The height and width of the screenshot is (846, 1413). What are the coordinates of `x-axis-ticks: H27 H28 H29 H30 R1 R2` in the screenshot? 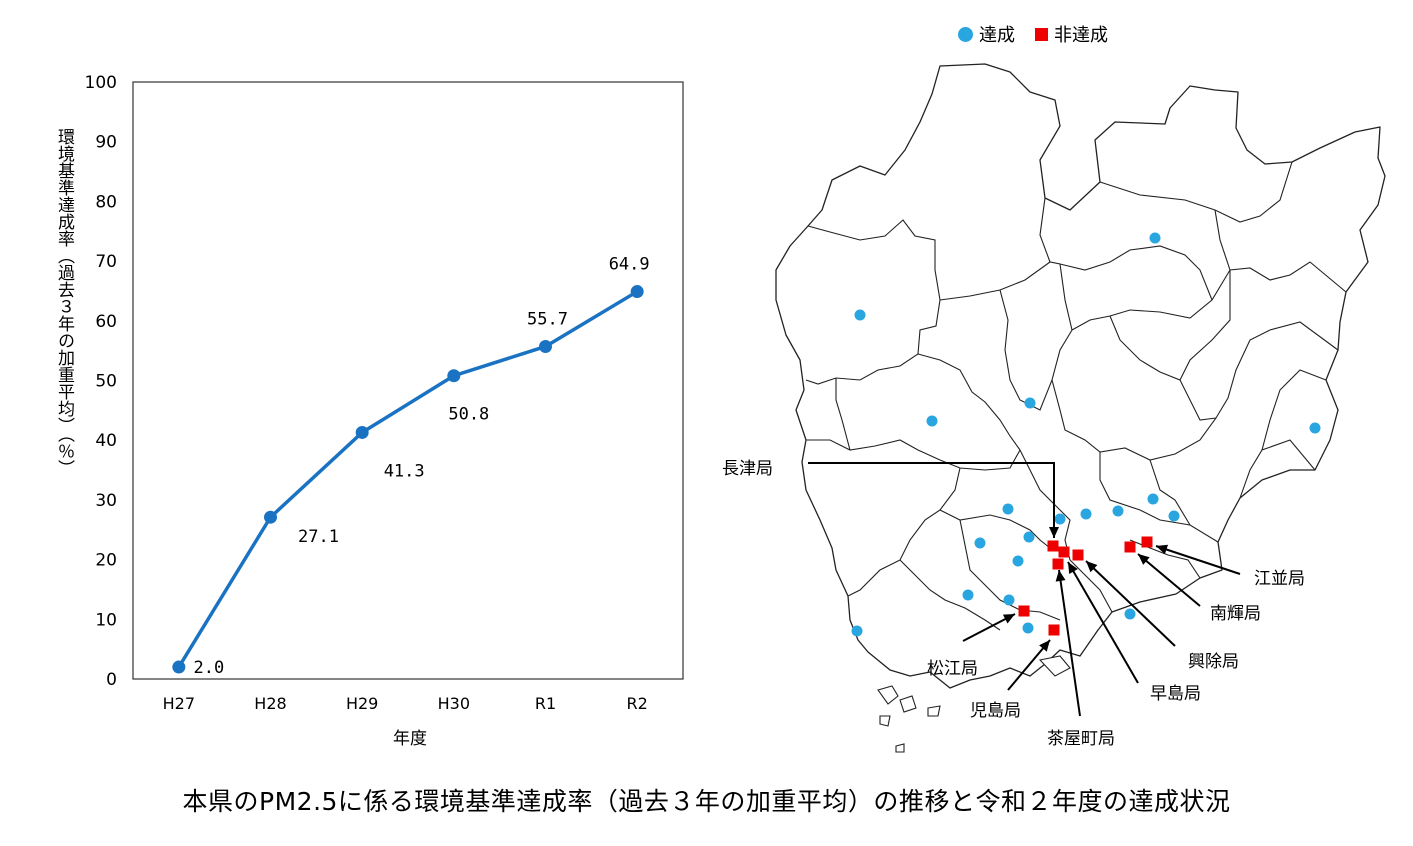 It's located at (405, 703).